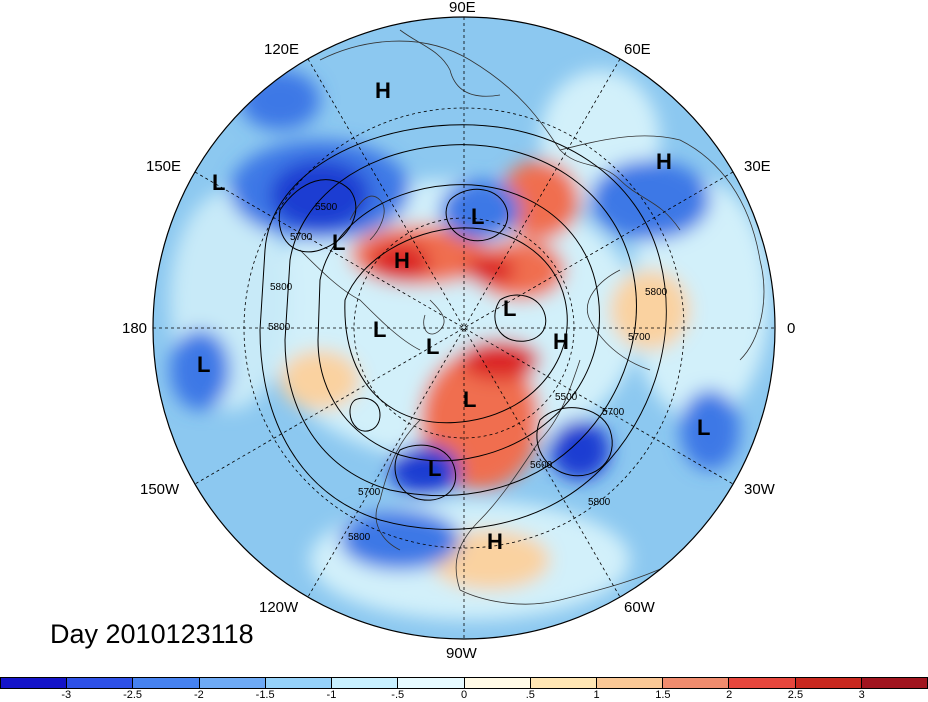 The image size is (928, 702). What do you see at coordinates (379, 329) in the screenshot?
I see `low-center-5: L` at bounding box center [379, 329].